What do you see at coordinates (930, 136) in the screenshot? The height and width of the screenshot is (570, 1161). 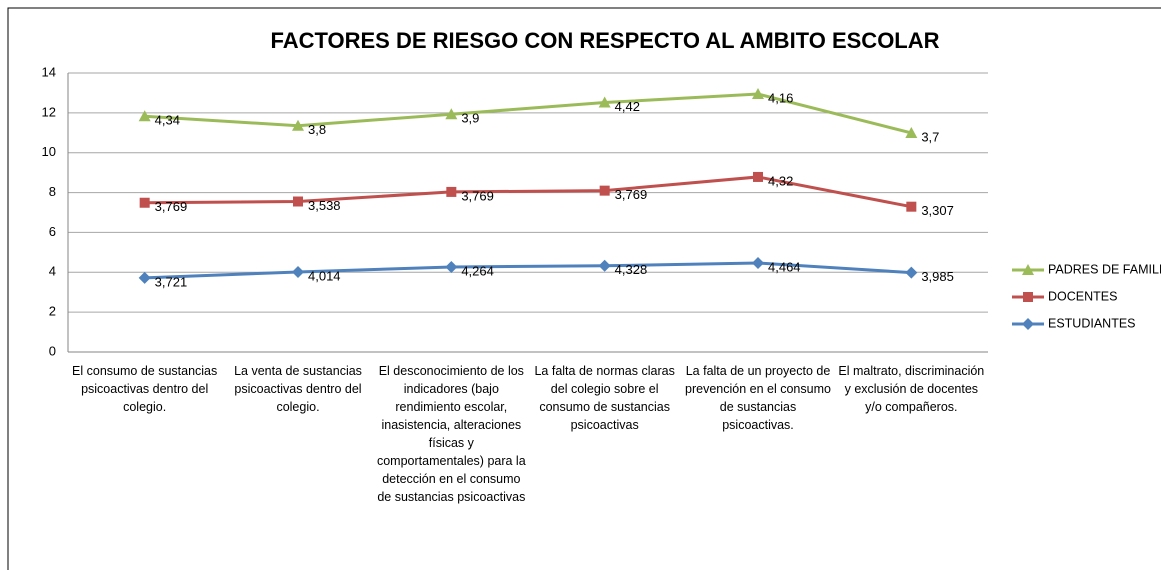 I see `data-label: 3,7` at bounding box center [930, 136].